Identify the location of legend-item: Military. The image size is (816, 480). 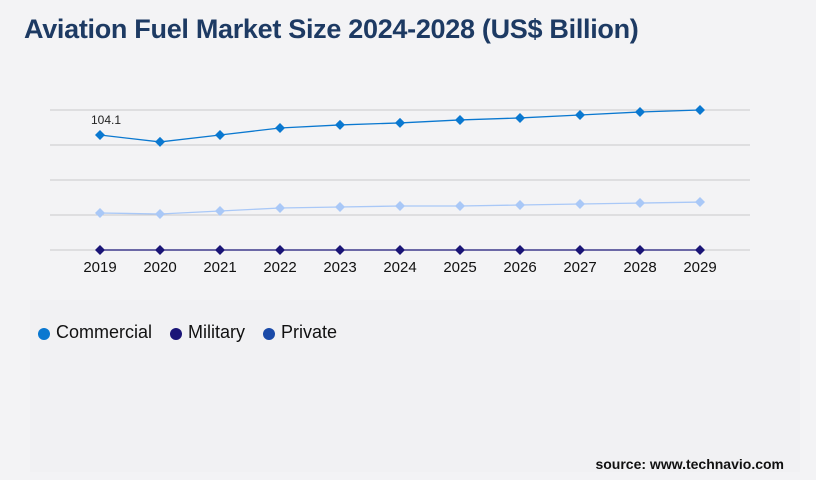
(207, 332).